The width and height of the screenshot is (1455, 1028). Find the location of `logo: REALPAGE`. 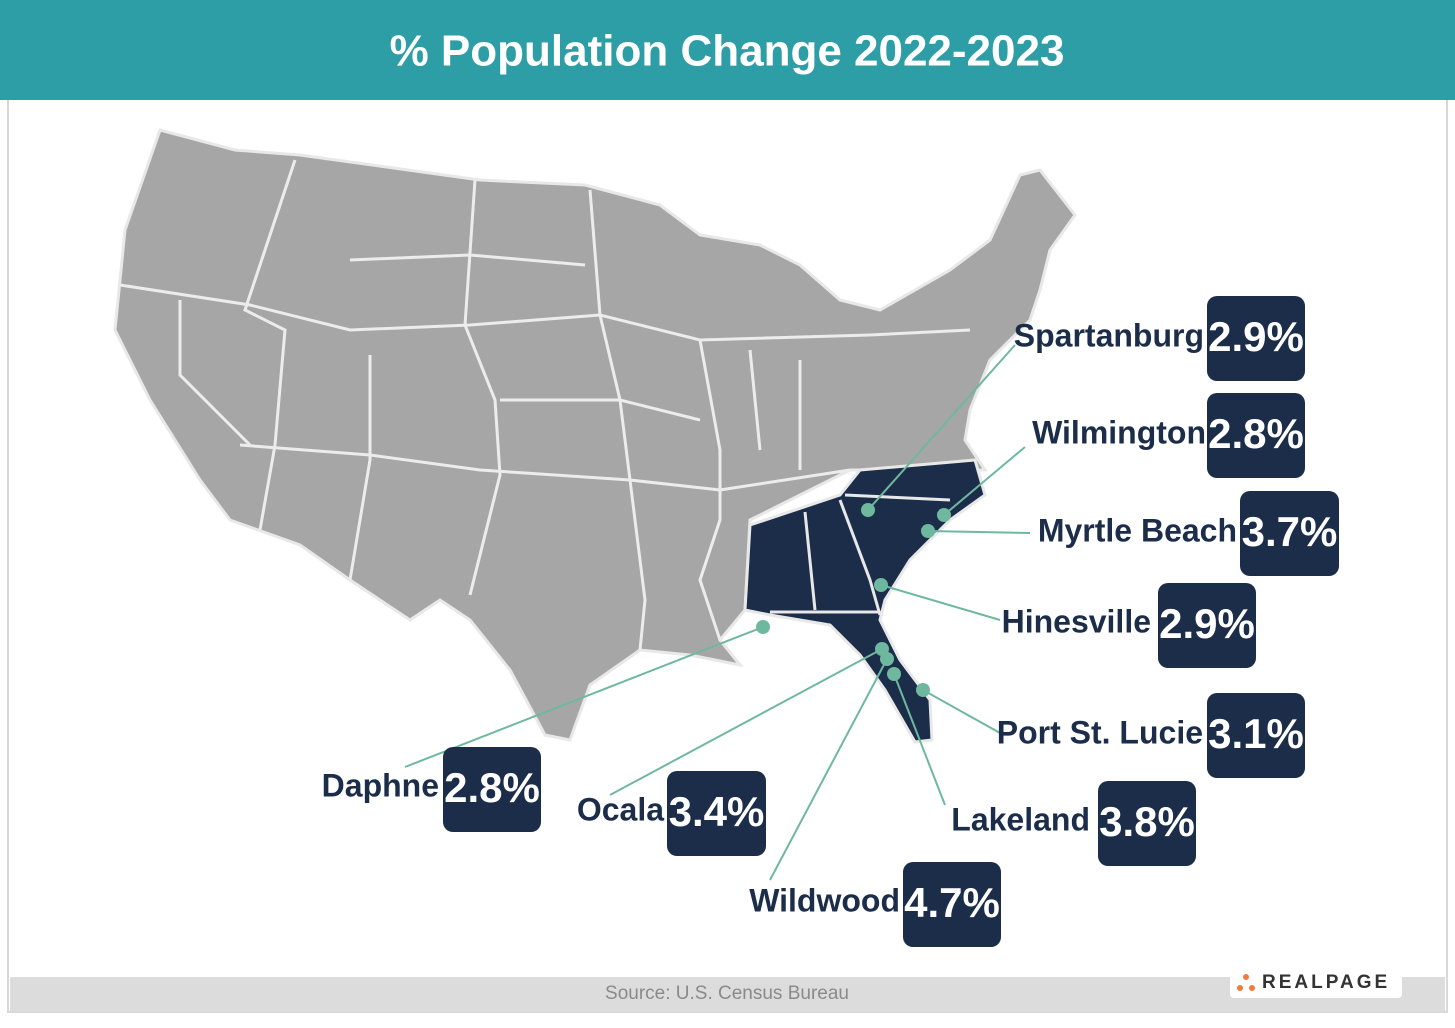

logo: REALPAGE is located at coordinates (1326, 982).